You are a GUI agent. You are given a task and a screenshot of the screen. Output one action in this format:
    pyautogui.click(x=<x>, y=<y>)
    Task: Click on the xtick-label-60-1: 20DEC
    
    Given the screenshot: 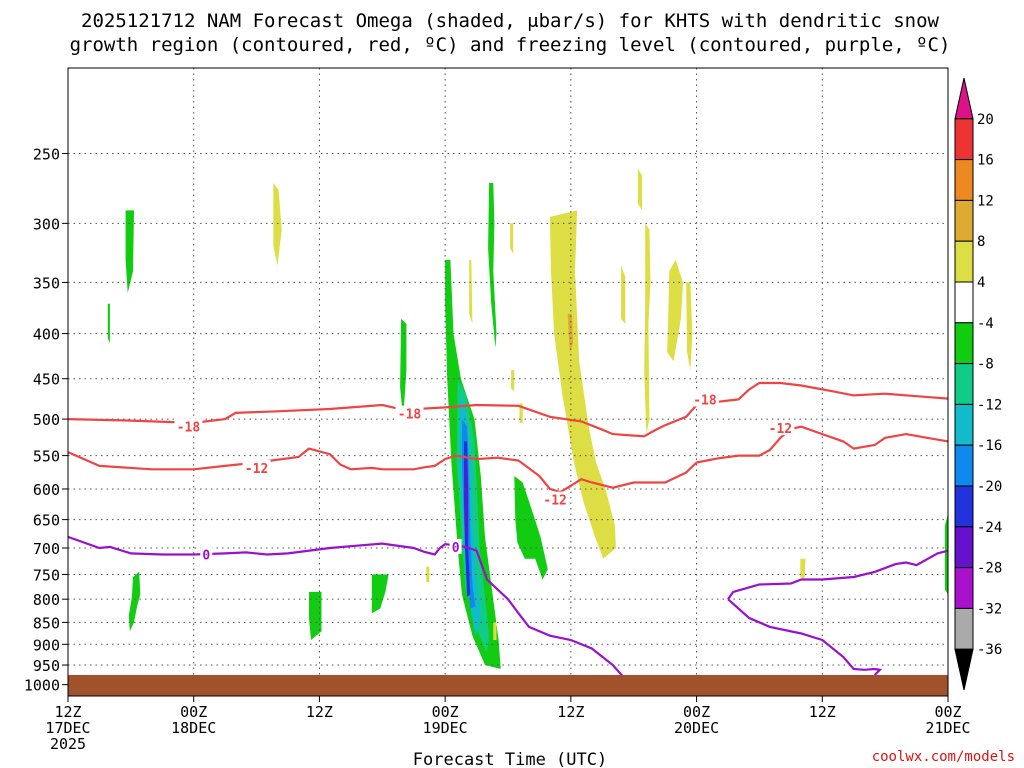 What is the action you would take?
    pyautogui.click(x=696, y=728)
    